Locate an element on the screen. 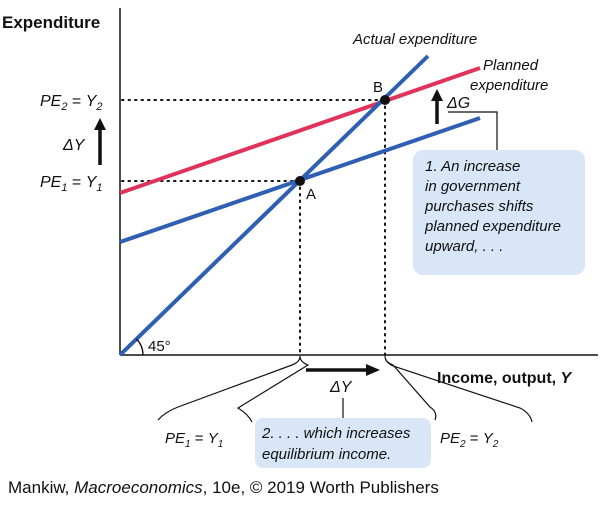  angle-arc is located at coordinates (140, 347).